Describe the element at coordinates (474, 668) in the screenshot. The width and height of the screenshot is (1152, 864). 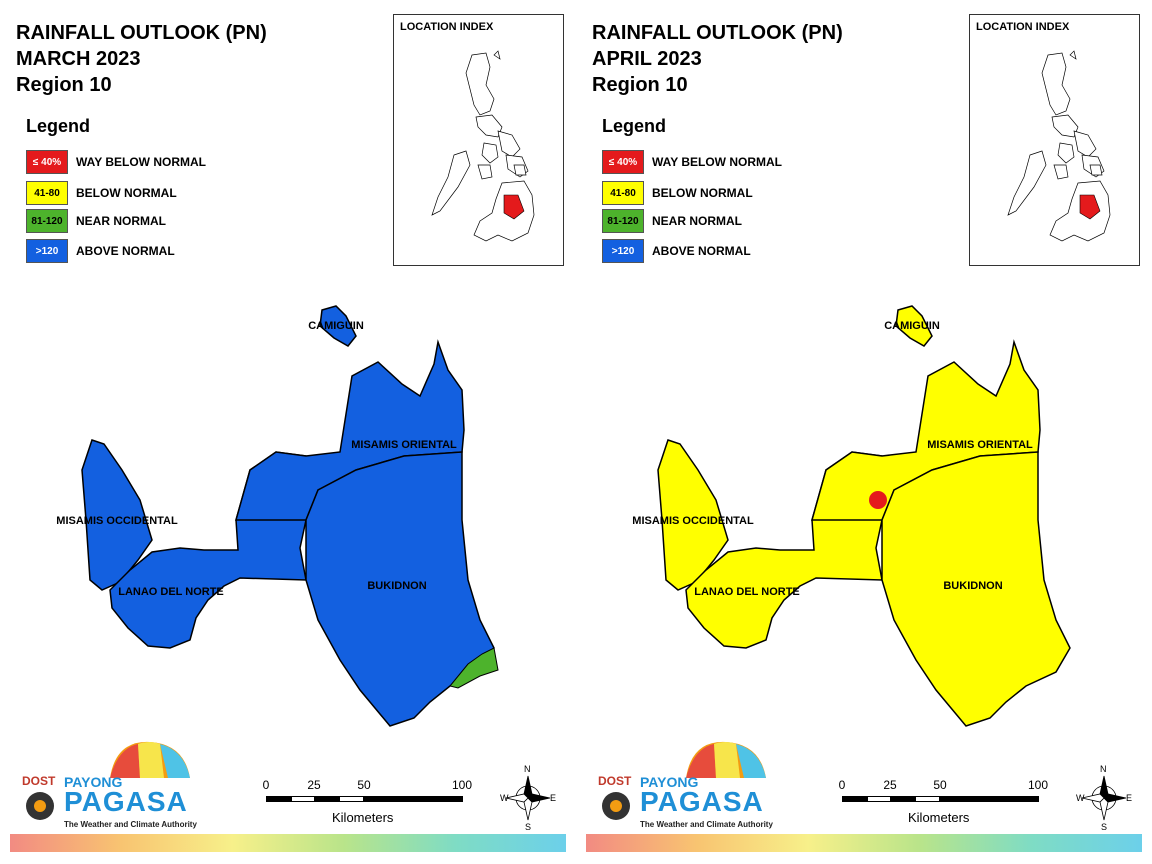
I see `near-normal-patch` at that location.